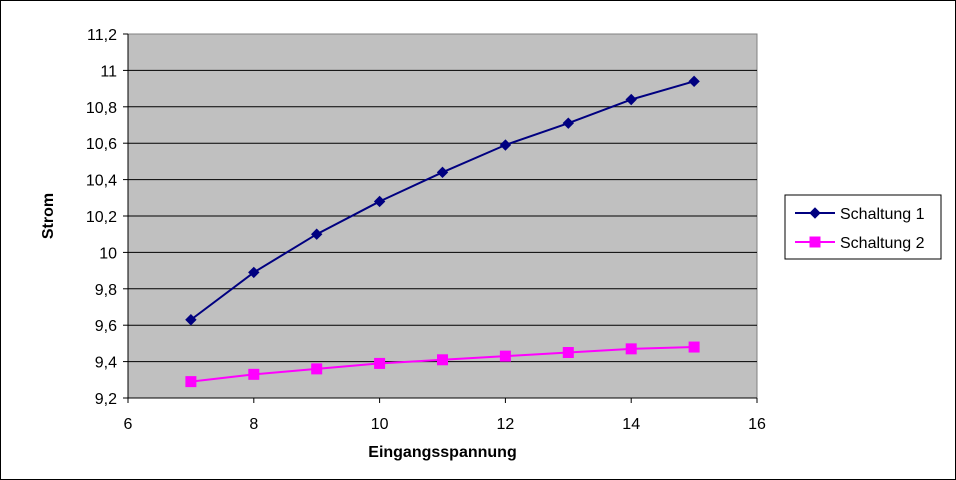 This screenshot has width=956, height=480. What do you see at coordinates (108, 253) in the screenshot?
I see `y-tick-label: 10` at bounding box center [108, 253].